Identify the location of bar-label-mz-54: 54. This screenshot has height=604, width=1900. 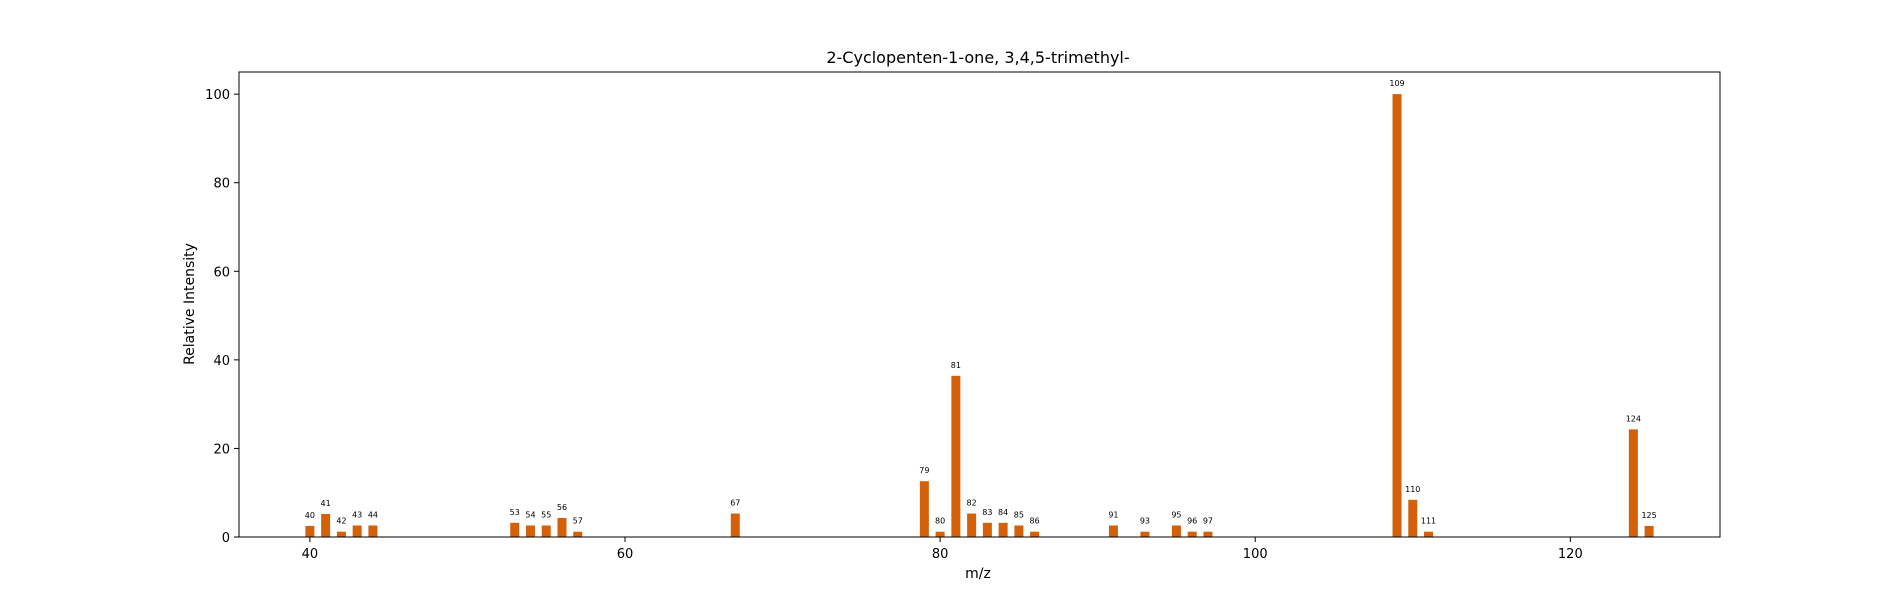
(530, 514).